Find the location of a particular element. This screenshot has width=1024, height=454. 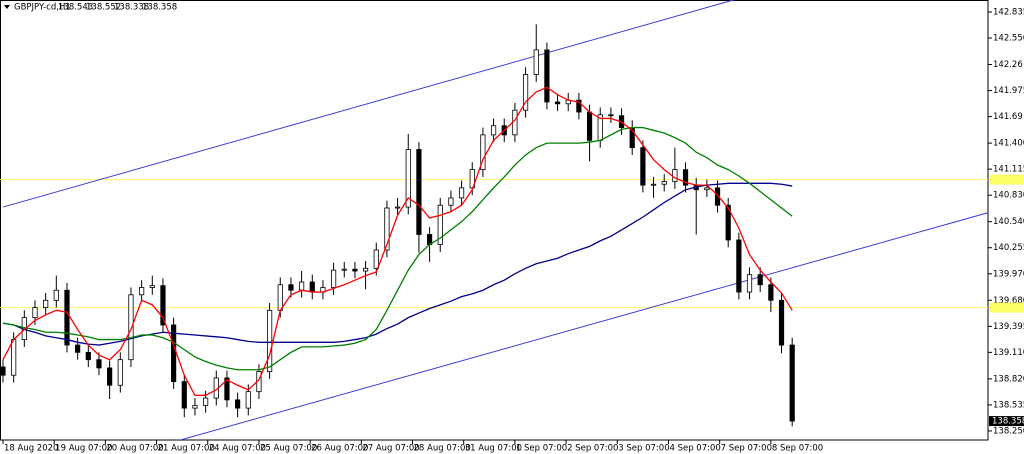

y-tick-label: 140.830 is located at coordinates (1008, 196).